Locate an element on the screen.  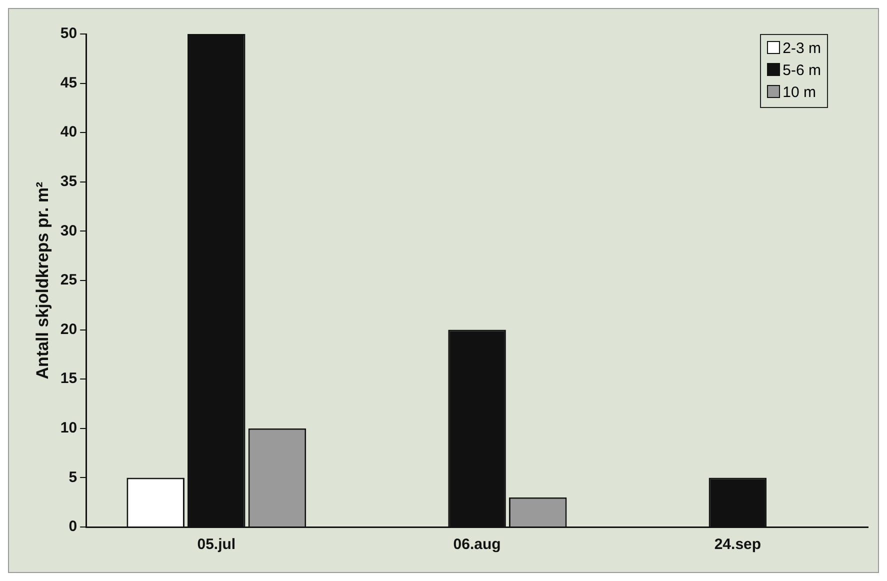
y-axis-title: Antall skjoldkreps pr. m² is located at coordinates (42, 280).